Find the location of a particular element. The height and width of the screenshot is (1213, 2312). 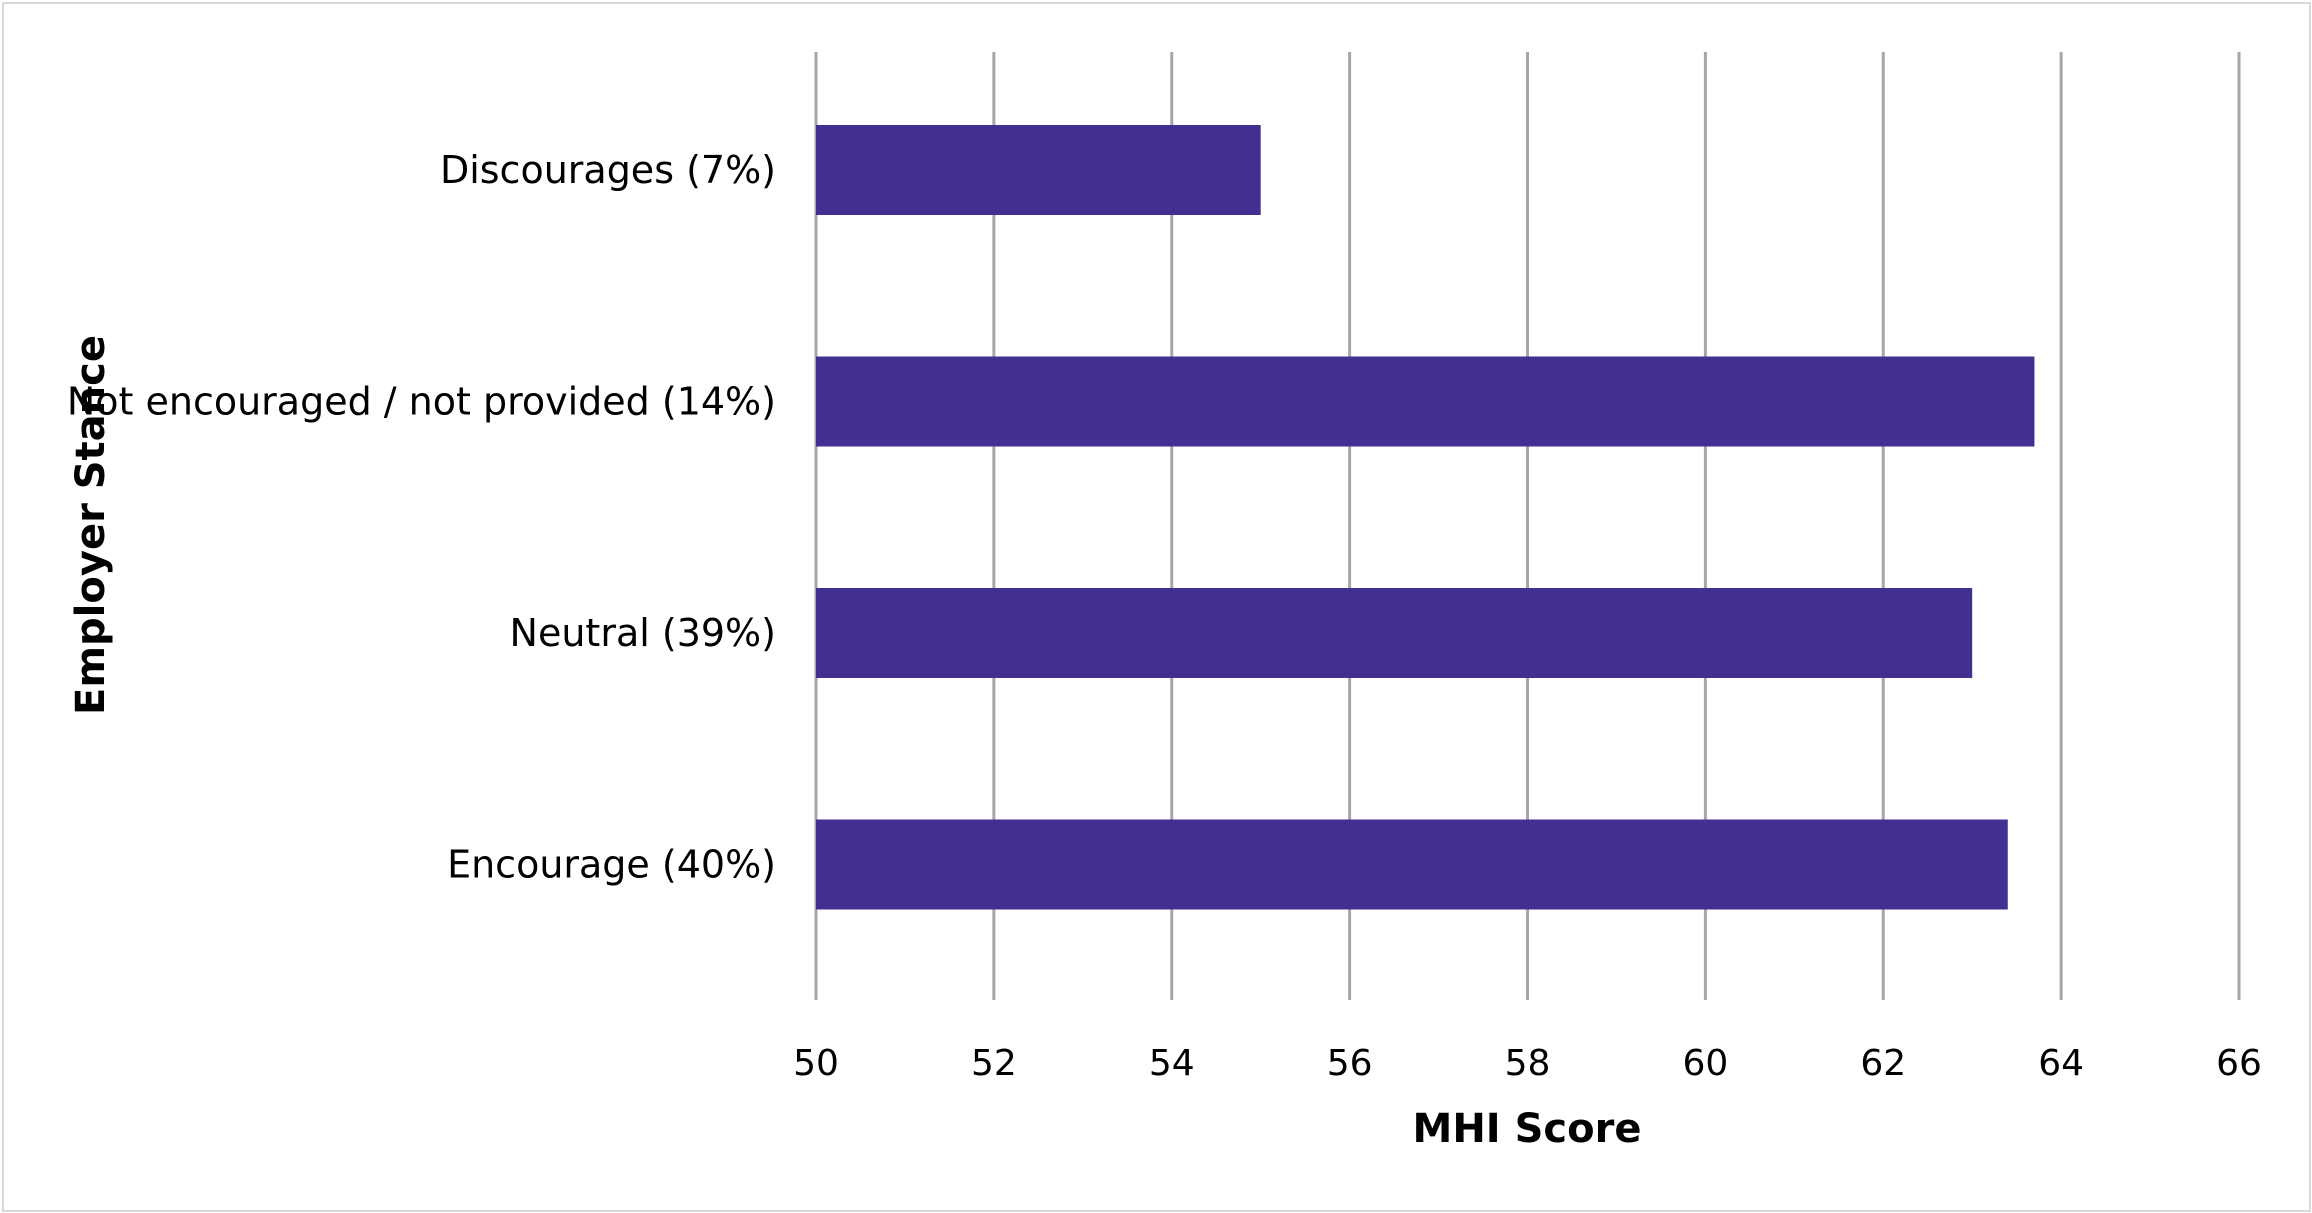

category-label: Not encouraged / not provided (14%) is located at coordinates (421, 402).